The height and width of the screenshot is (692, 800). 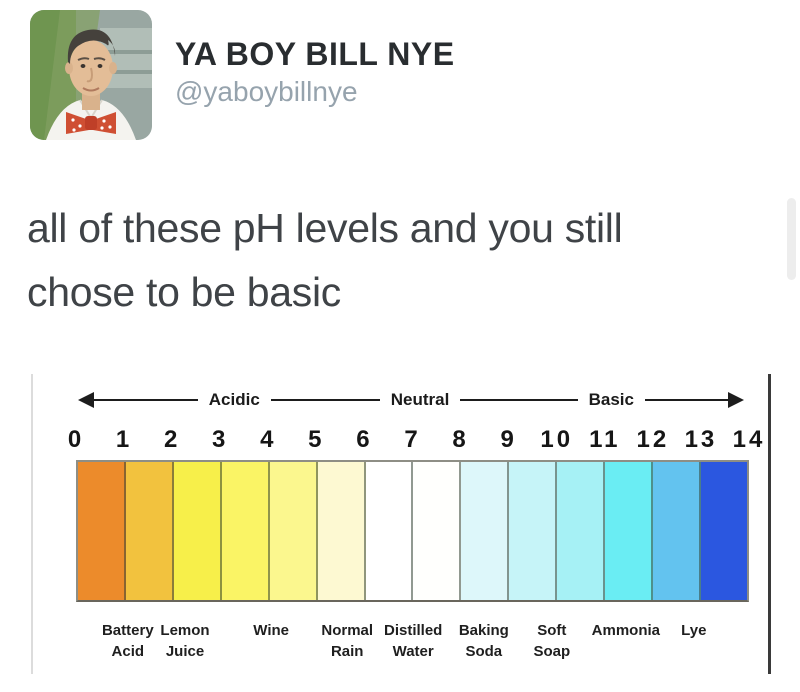 What do you see at coordinates (460, 439) in the screenshot?
I see `ph-tick-8: 8` at bounding box center [460, 439].